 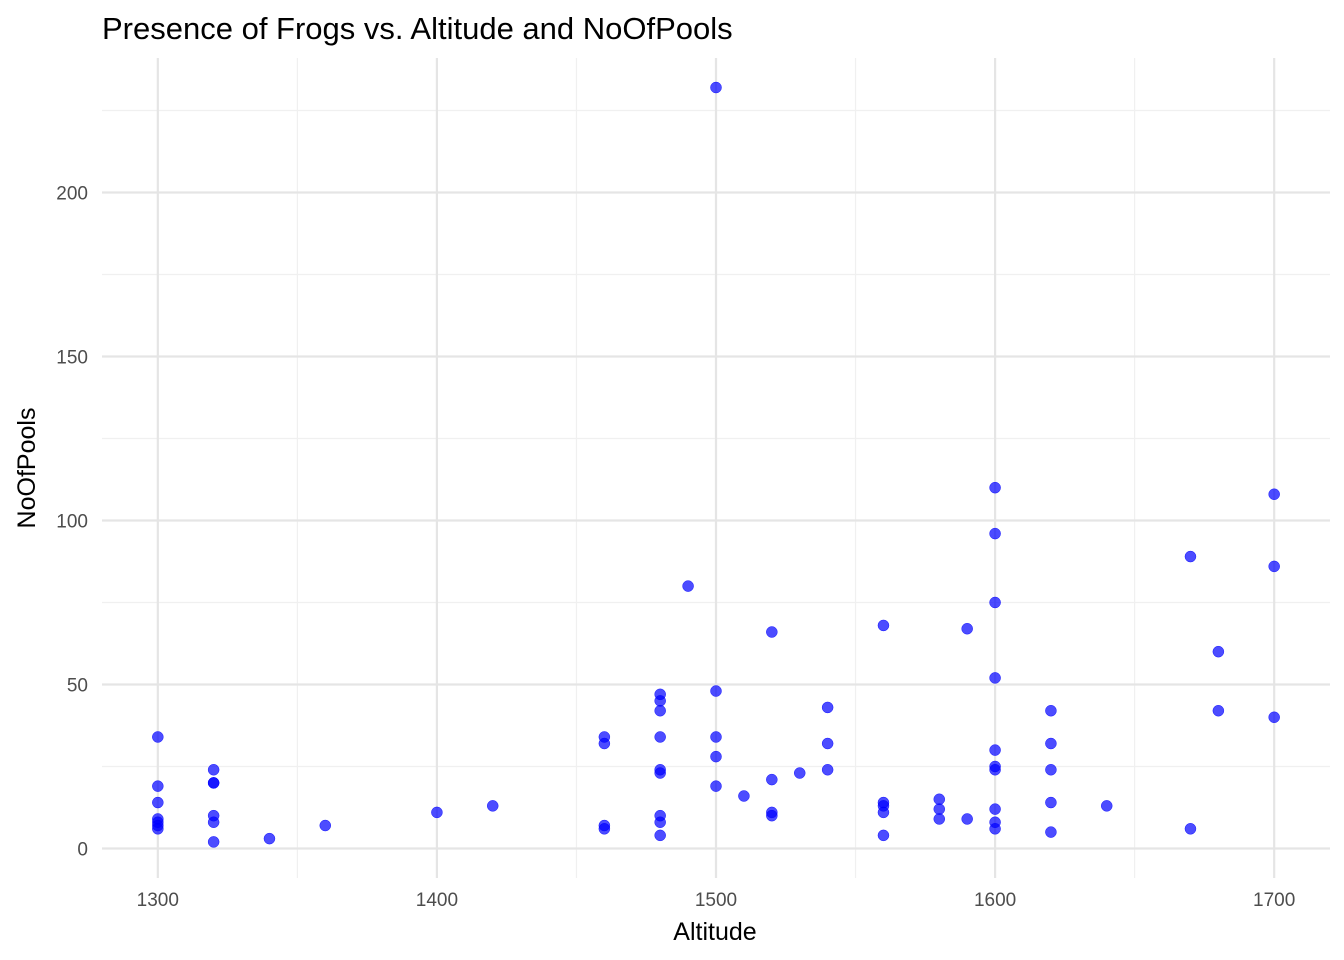 I want to click on x-axis-ticks: 1300 1400 1500 1600 1700, so click(x=716, y=900).